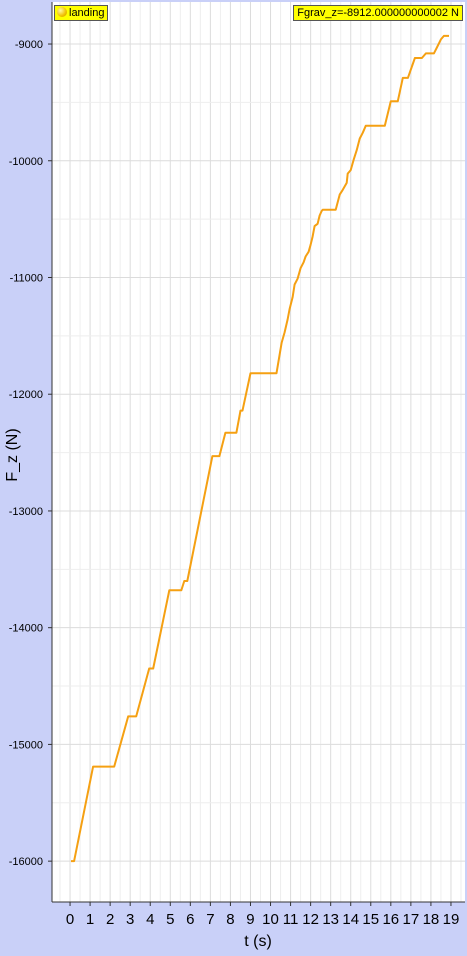  I want to click on orange-dot-icon, so click(62, 12).